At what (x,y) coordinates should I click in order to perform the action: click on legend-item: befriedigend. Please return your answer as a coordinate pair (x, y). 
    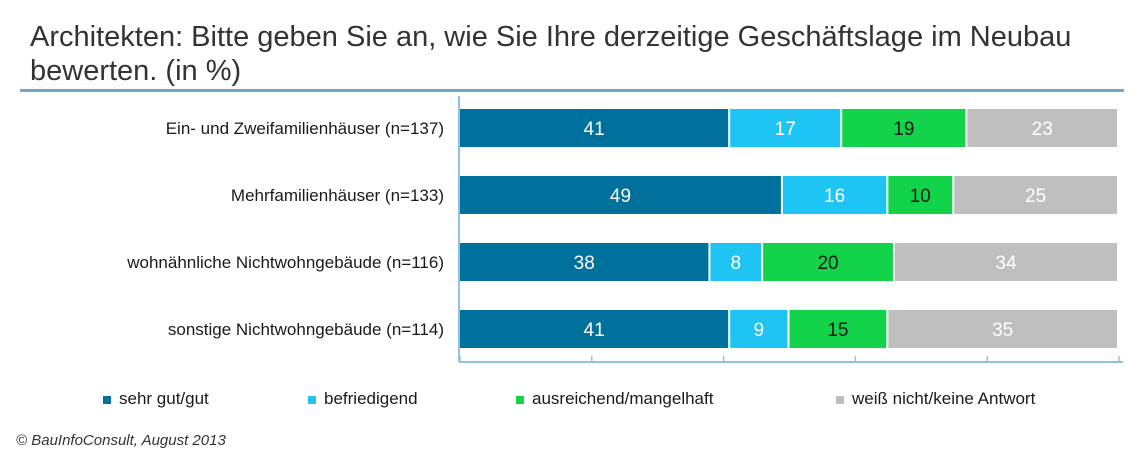
    Looking at the image, I should click on (363, 399).